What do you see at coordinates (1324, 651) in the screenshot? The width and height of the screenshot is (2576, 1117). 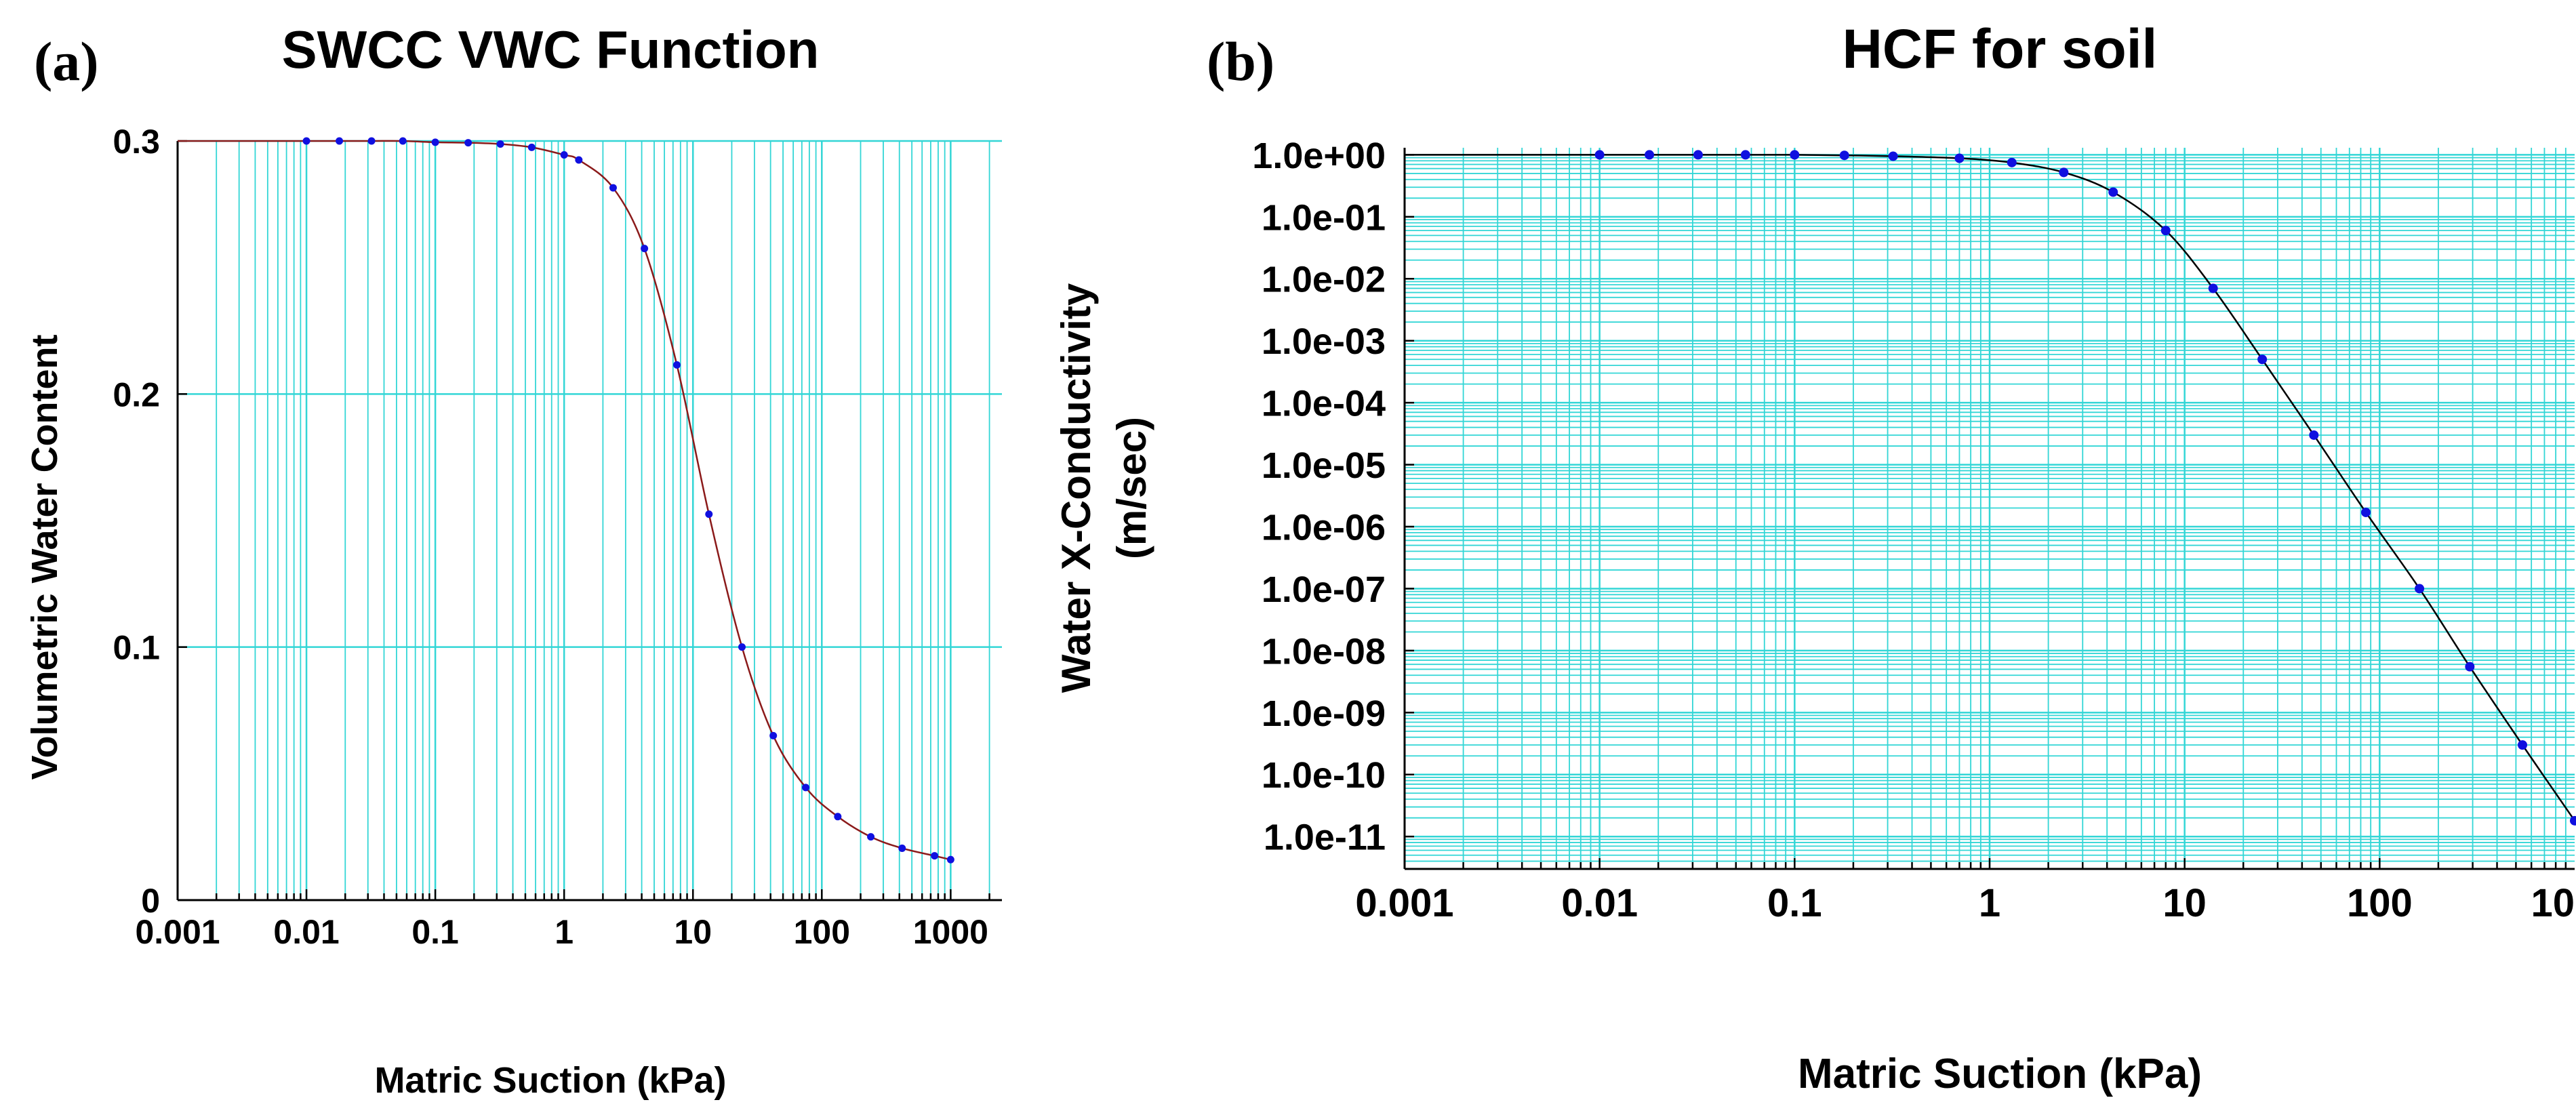 I see `y-tick-label: 1.0e-08` at bounding box center [1324, 651].